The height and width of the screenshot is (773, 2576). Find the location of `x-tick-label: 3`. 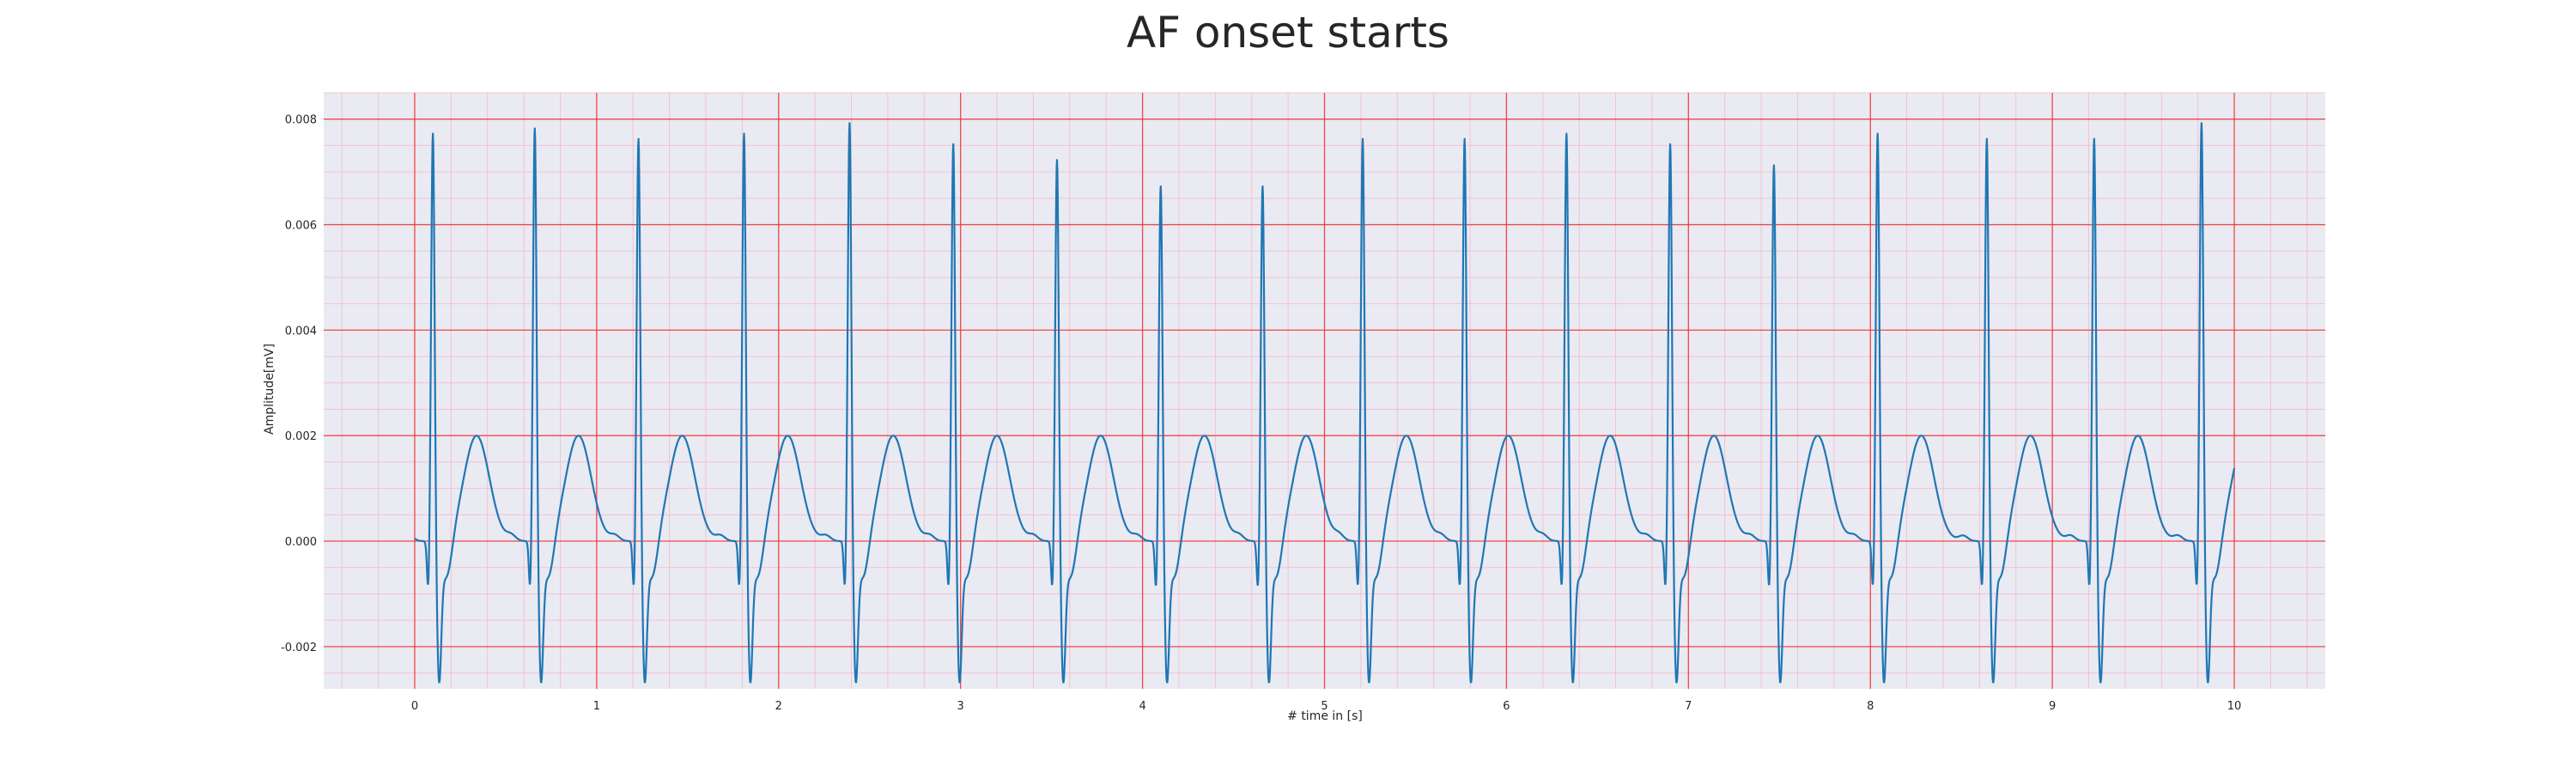

x-tick-label: 3 is located at coordinates (961, 706).